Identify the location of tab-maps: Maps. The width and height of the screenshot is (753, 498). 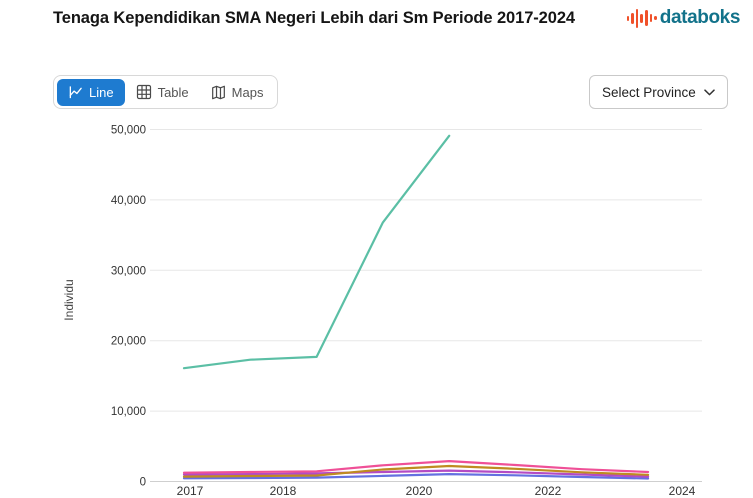
(237, 92).